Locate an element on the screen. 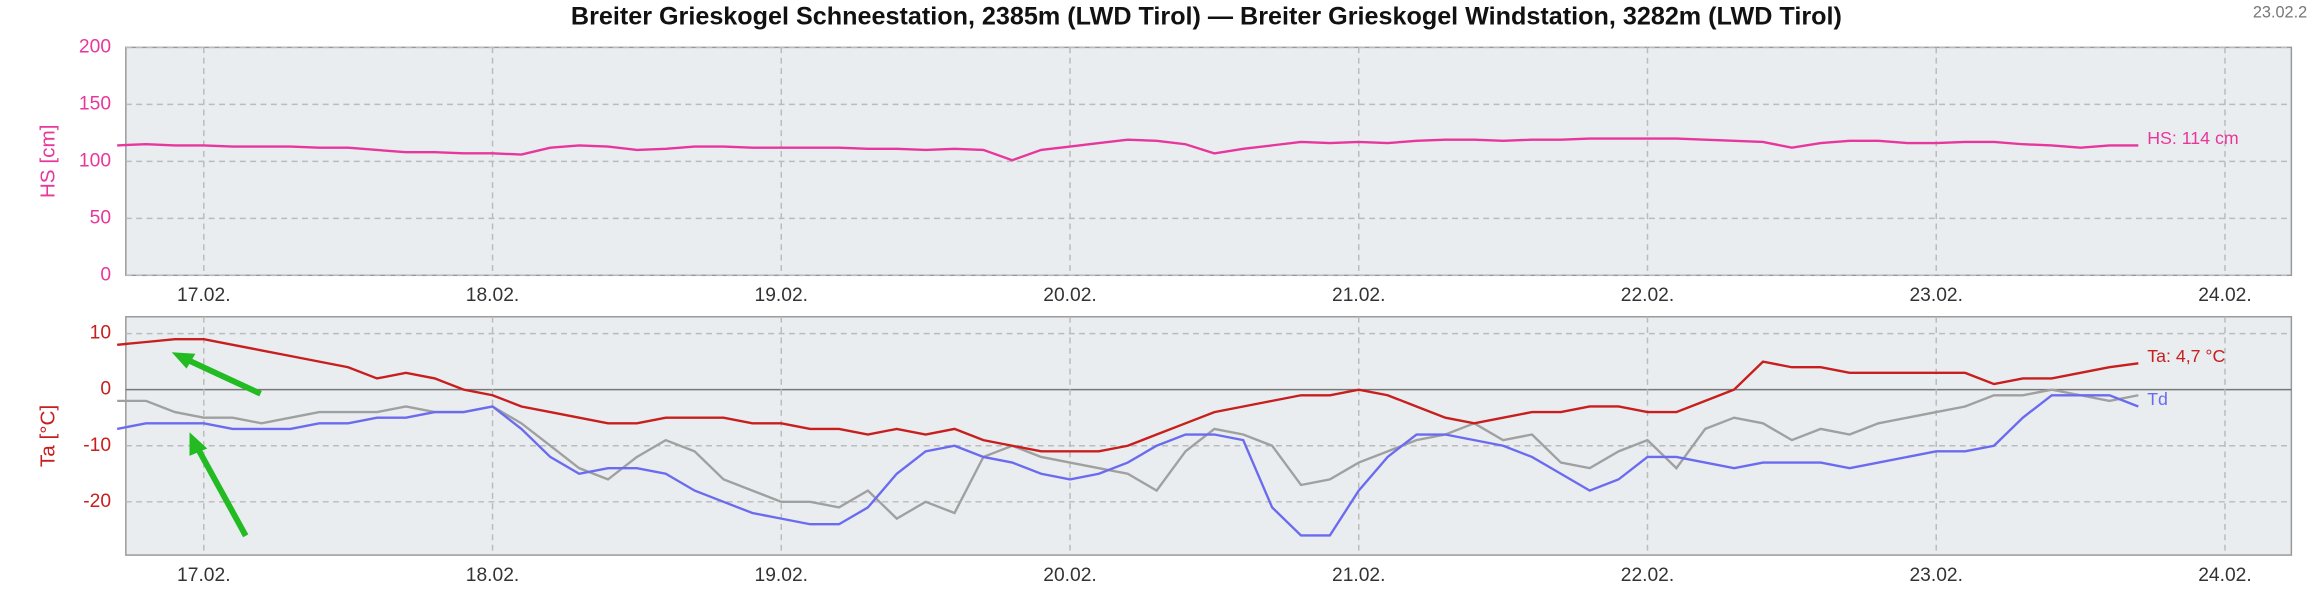 Image resolution: width=2321 pixels, height=598 pixels. end-label: Td is located at coordinates (2157, 399).